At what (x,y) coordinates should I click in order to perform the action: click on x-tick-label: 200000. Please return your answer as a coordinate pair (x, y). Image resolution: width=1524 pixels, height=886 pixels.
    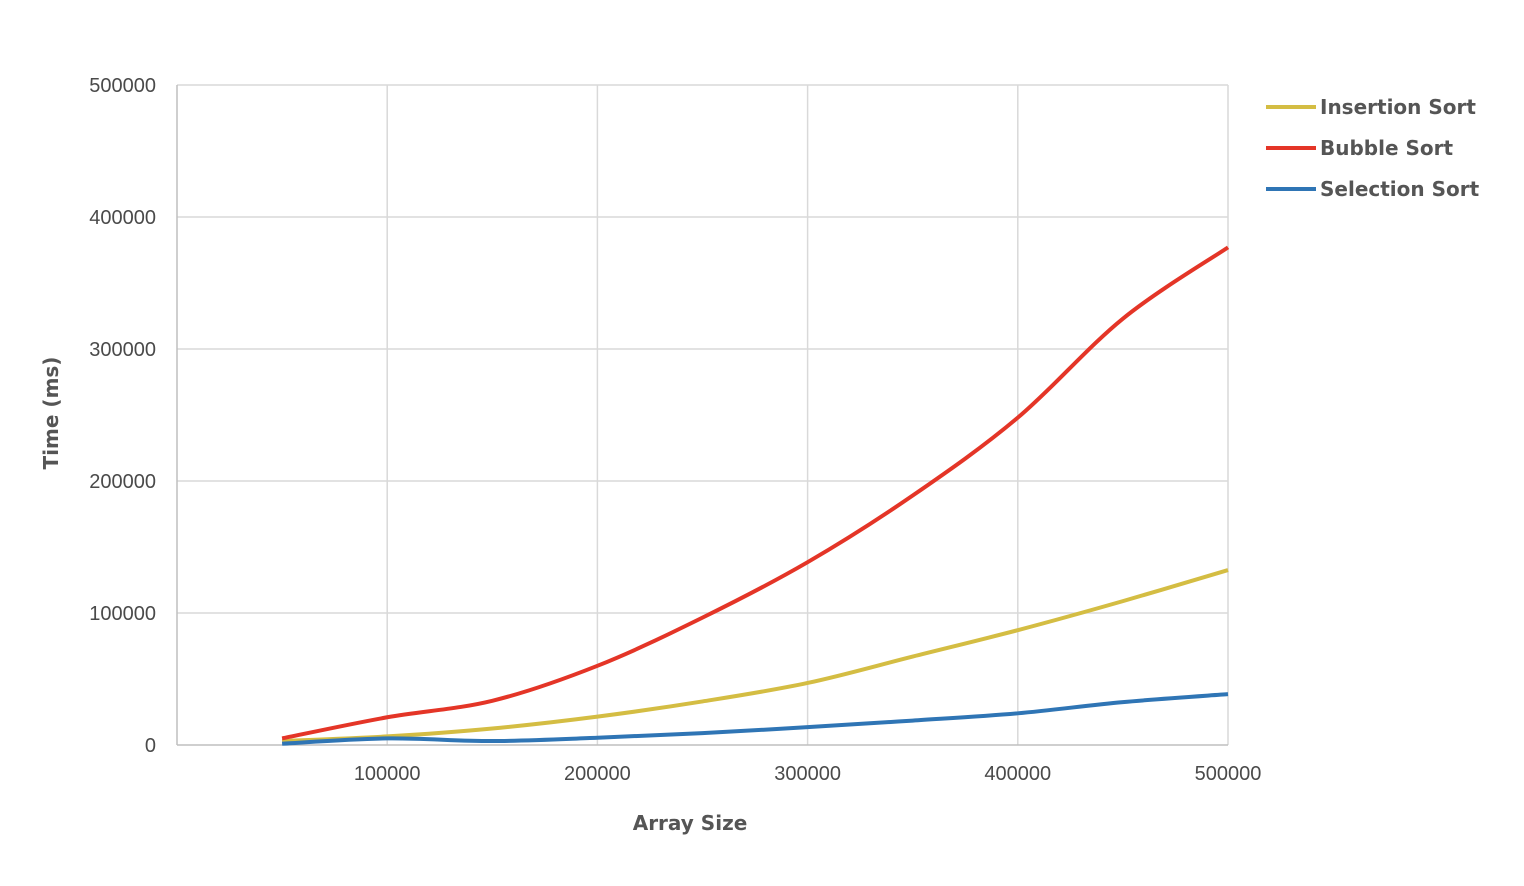
    Looking at the image, I should click on (597, 774).